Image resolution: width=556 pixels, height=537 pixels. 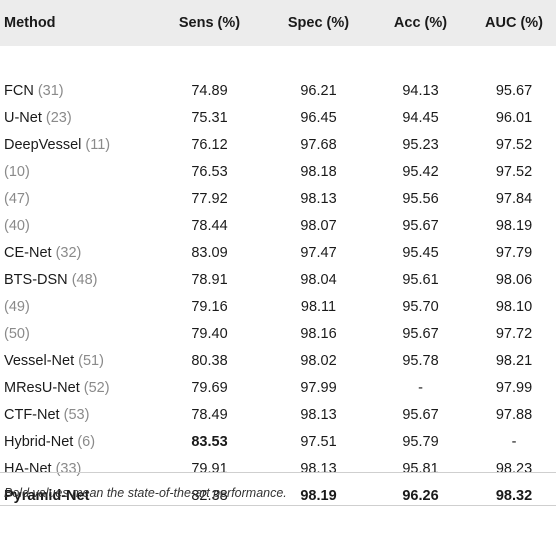 I want to click on header-auc: AUC (%), so click(x=514, y=23).